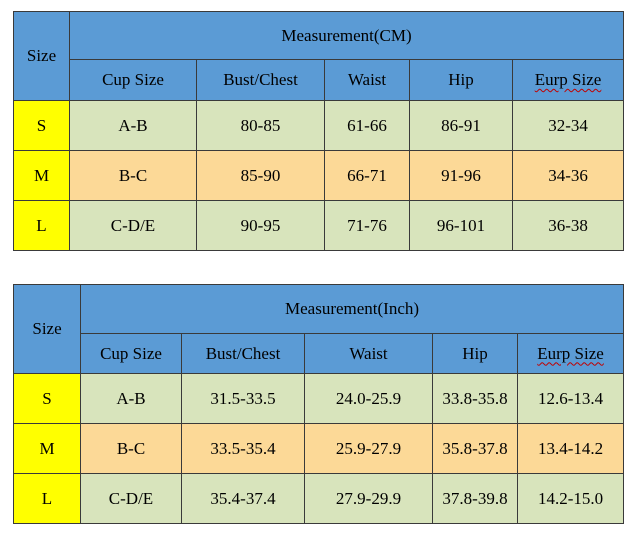  I want to click on hip-cell: 91-96, so click(461, 175).